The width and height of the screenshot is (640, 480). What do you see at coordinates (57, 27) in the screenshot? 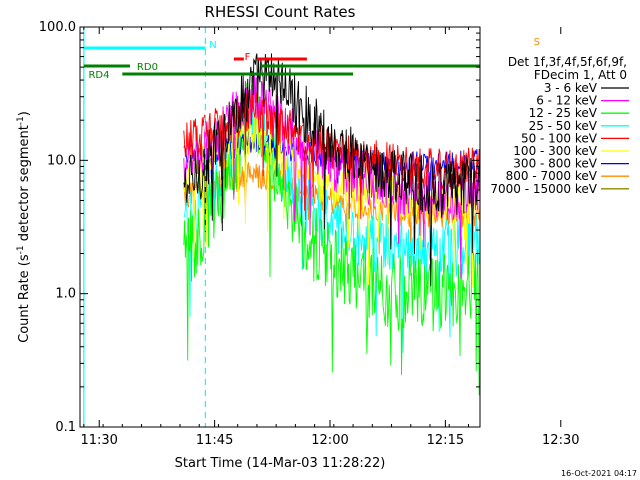
I see `y-tick-label: 100.0` at bounding box center [57, 27].